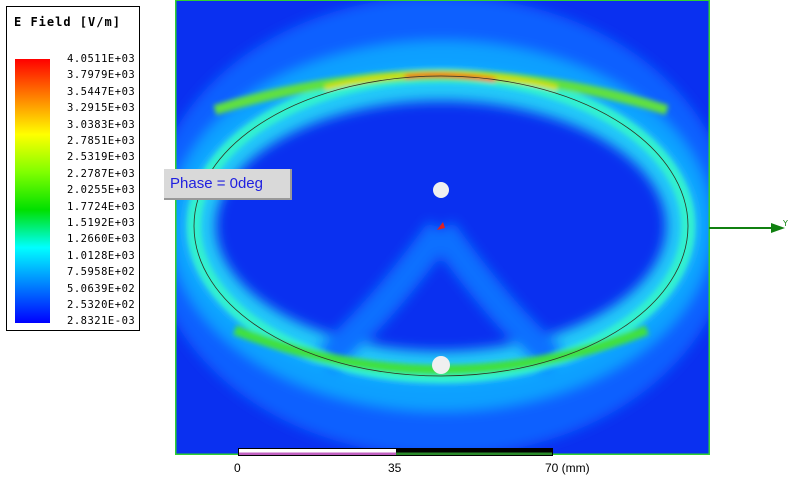  I want to click on legend-tick: 2.0255E+03, so click(101, 190).